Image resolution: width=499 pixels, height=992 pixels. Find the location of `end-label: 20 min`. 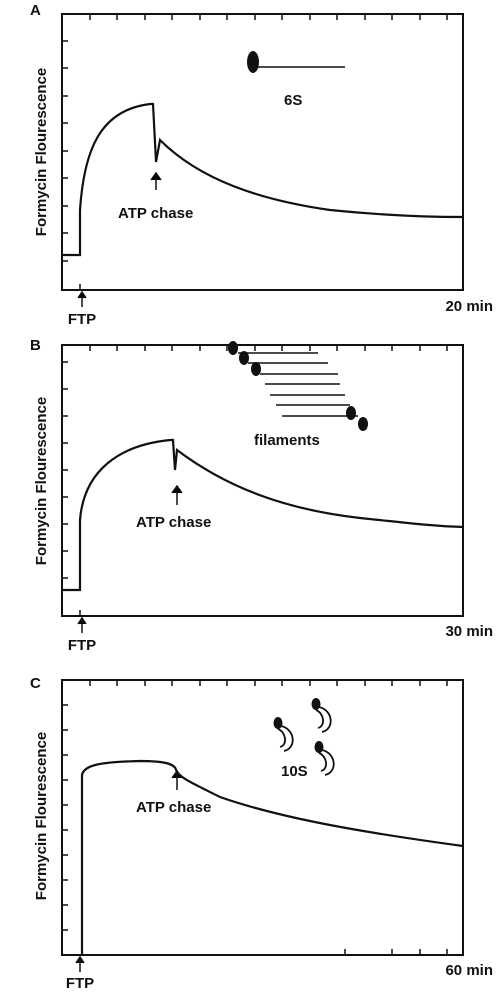

end-label: 20 min is located at coordinates (469, 306).